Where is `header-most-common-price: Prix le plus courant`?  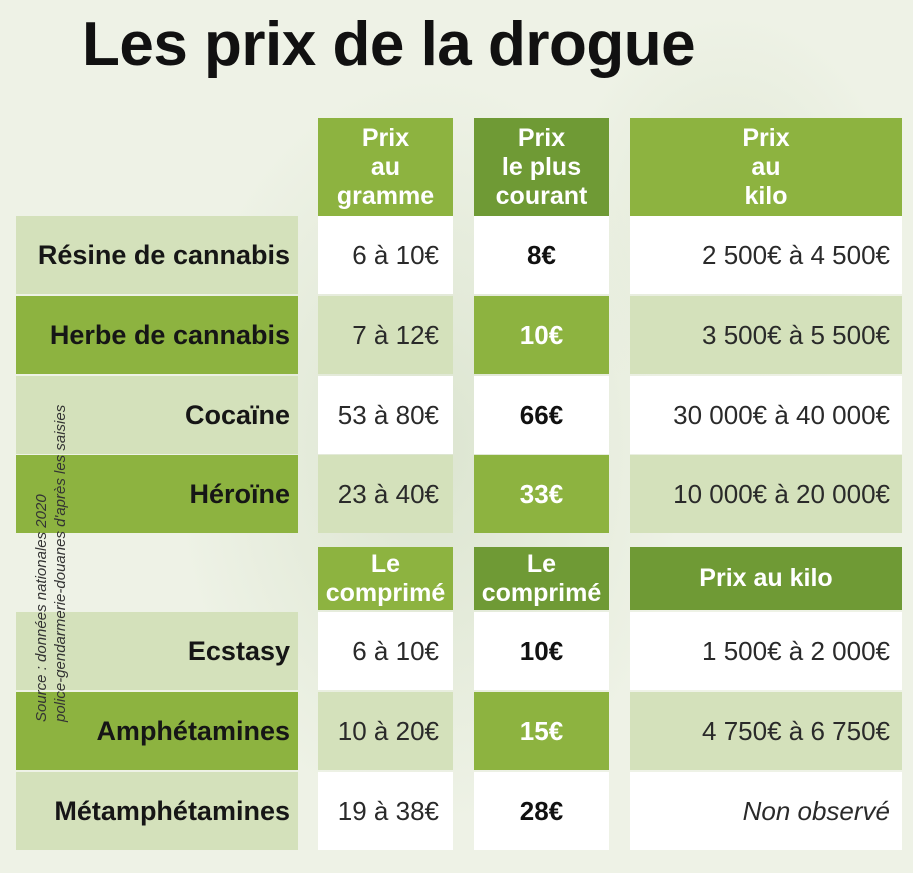
header-most-common-price: Prix le plus courant is located at coordinates (541, 167).